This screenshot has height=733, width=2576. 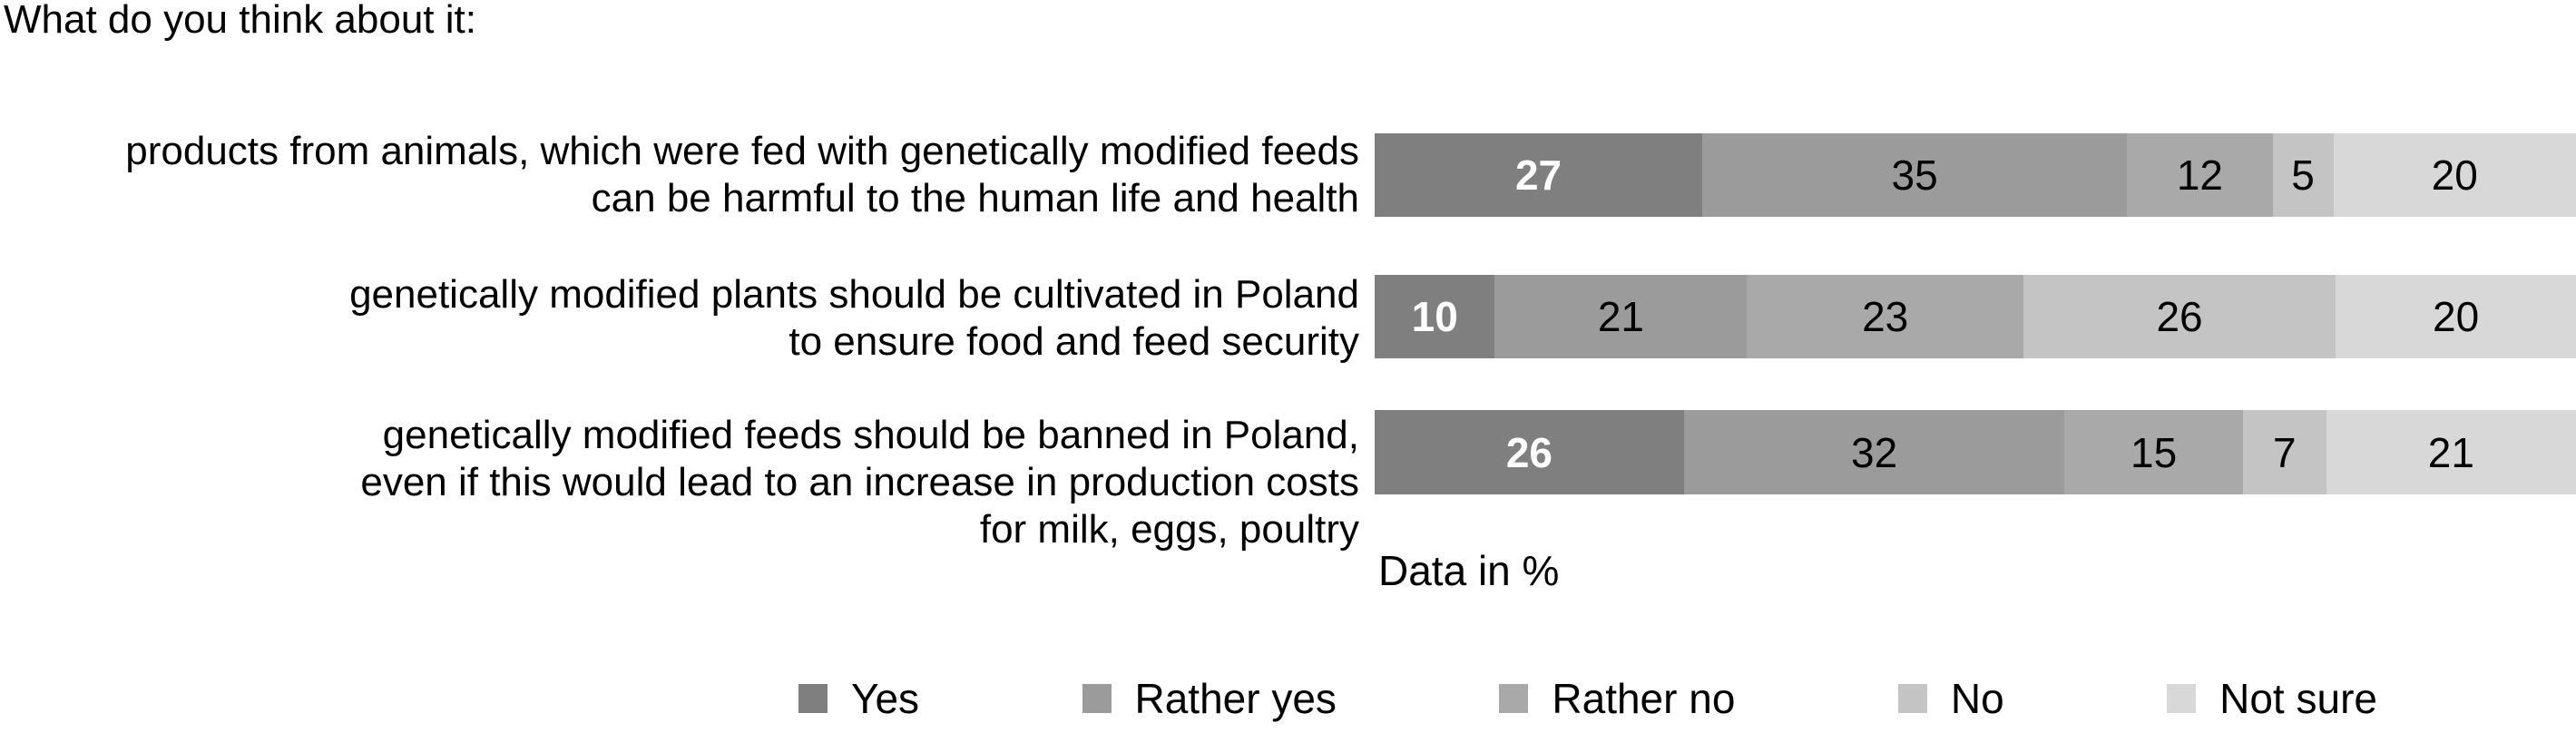 I want to click on legend-item: Rather no, so click(x=1617, y=698).